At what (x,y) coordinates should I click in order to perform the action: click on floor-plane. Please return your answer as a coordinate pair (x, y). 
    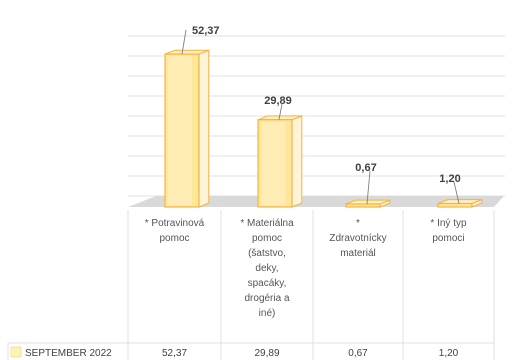
    Looking at the image, I should click on (316, 201).